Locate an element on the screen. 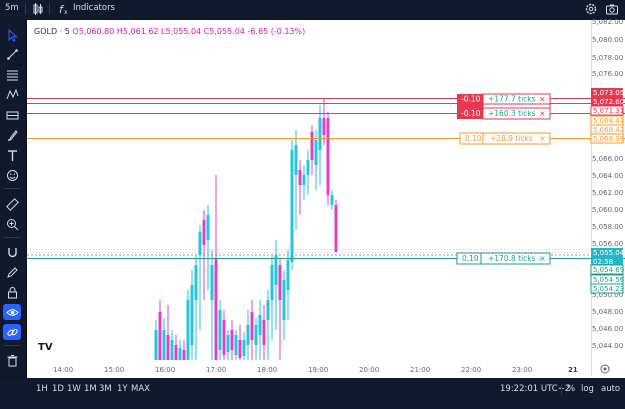 The image size is (625, 409). price-scale is located at coordinates (608, 198).